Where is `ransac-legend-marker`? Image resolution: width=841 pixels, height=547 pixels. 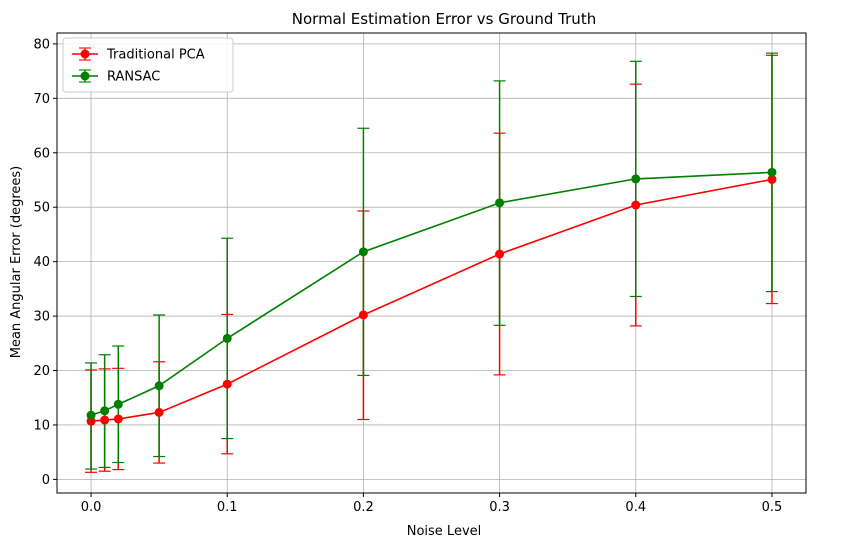 ransac-legend-marker is located at coordinates (85, 76).